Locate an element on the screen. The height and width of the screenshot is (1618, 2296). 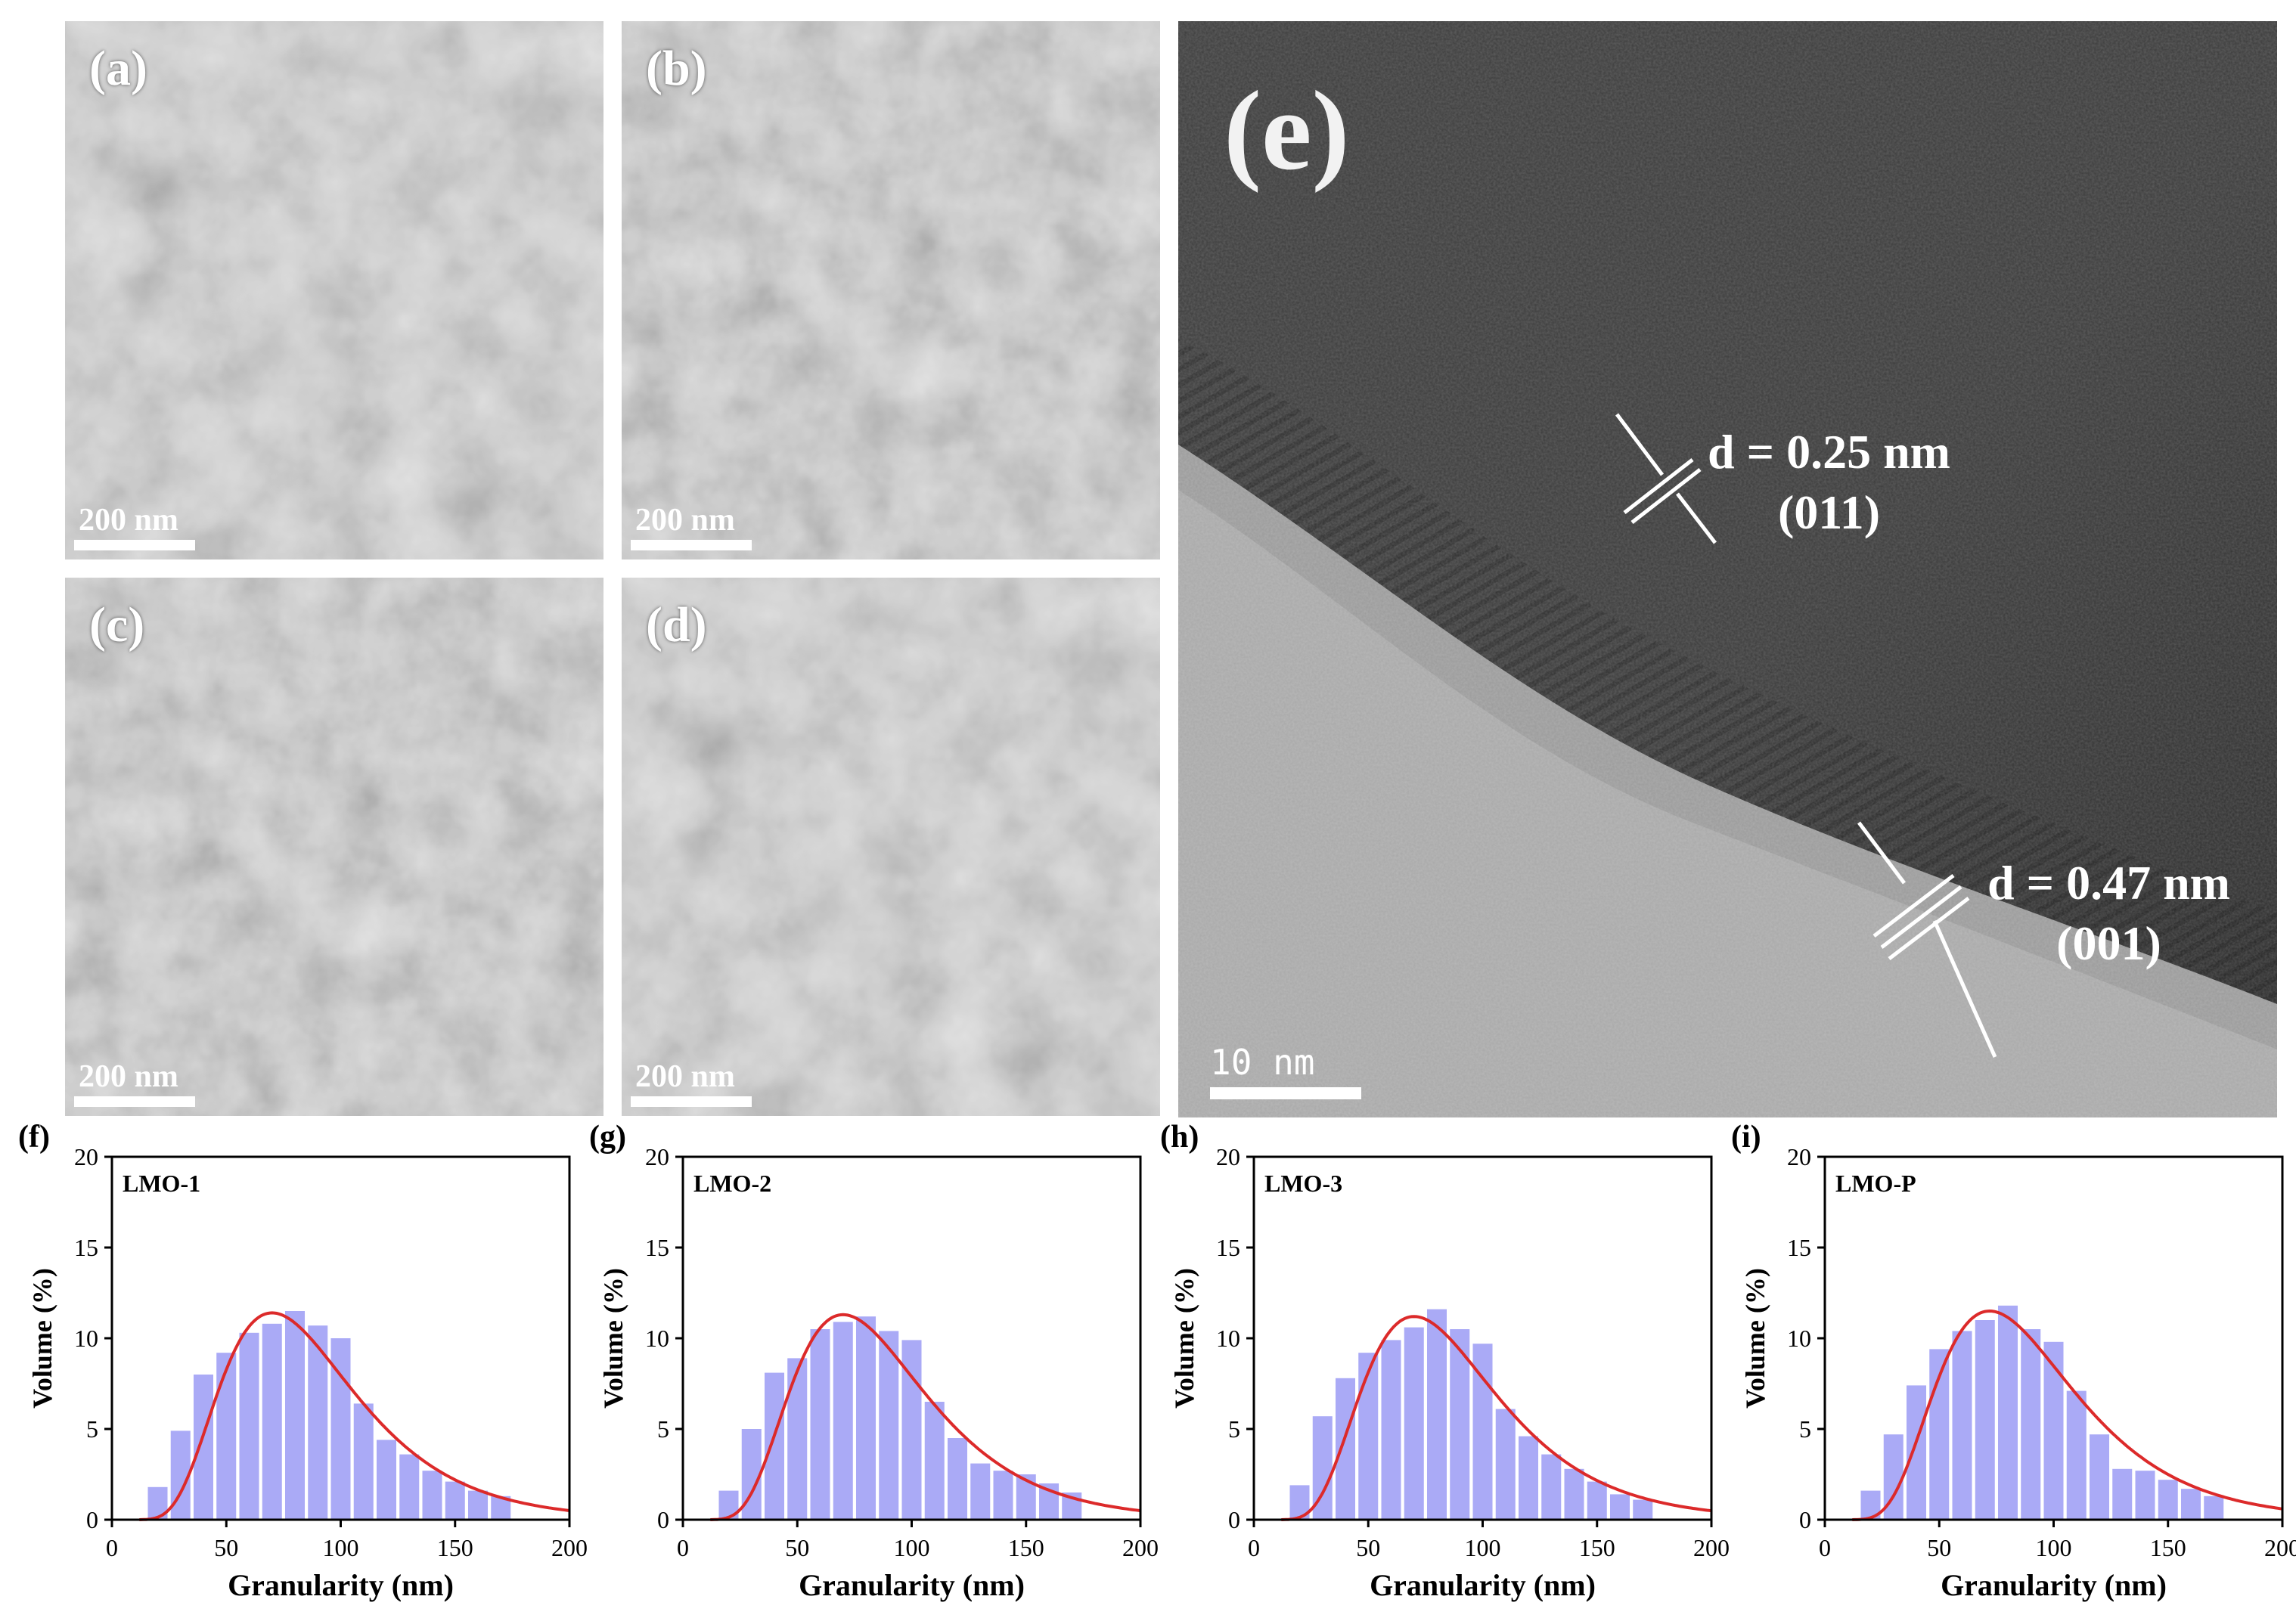
scale-bar-c: 200 nm is located at coordinates (138, 1083).